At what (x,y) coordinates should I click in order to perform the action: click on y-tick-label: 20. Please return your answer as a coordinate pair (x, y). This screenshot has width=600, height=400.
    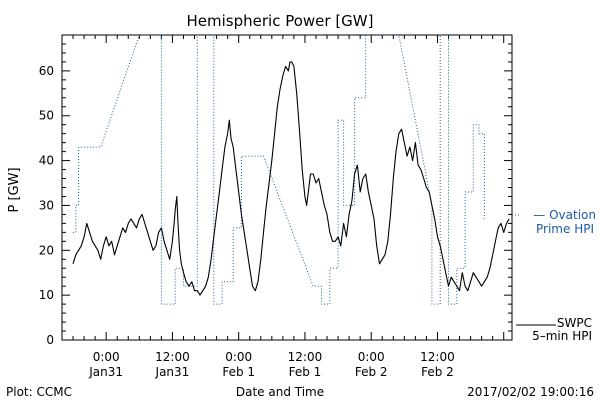
    Looking at the image, I should click on (46, 250).